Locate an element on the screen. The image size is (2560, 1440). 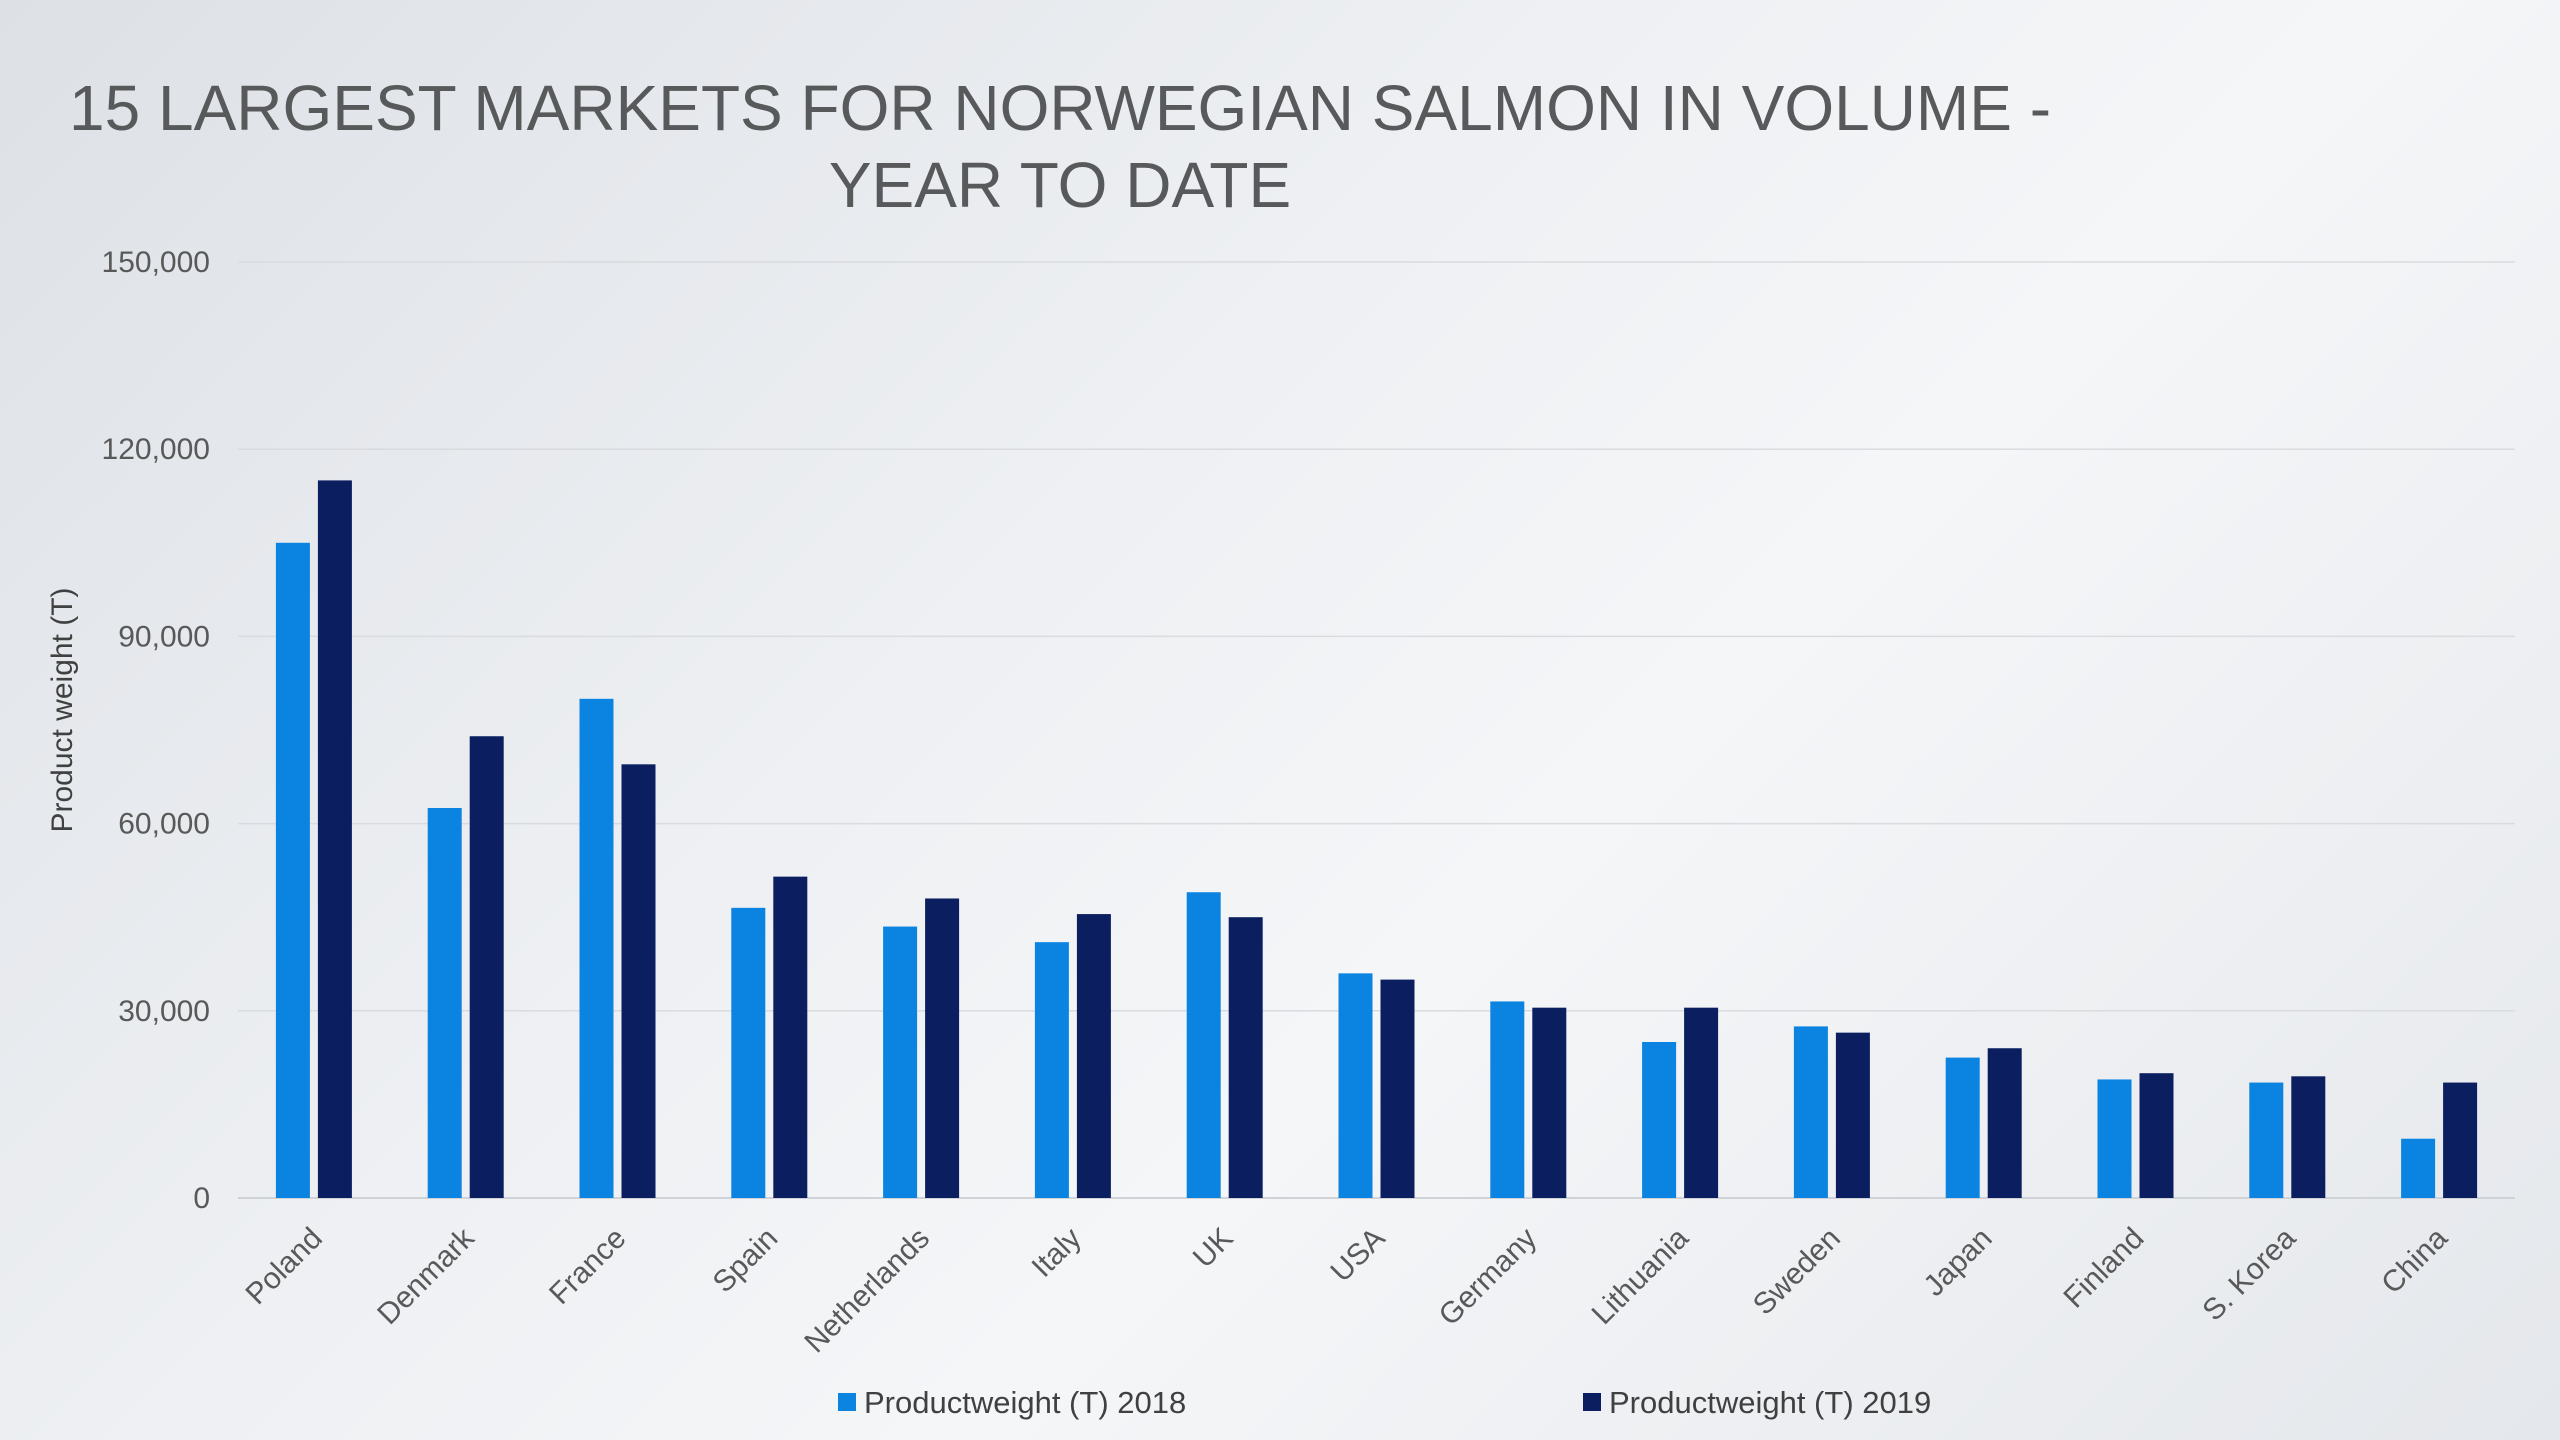
bar-france-2018 is located at coordinates (596, 948).